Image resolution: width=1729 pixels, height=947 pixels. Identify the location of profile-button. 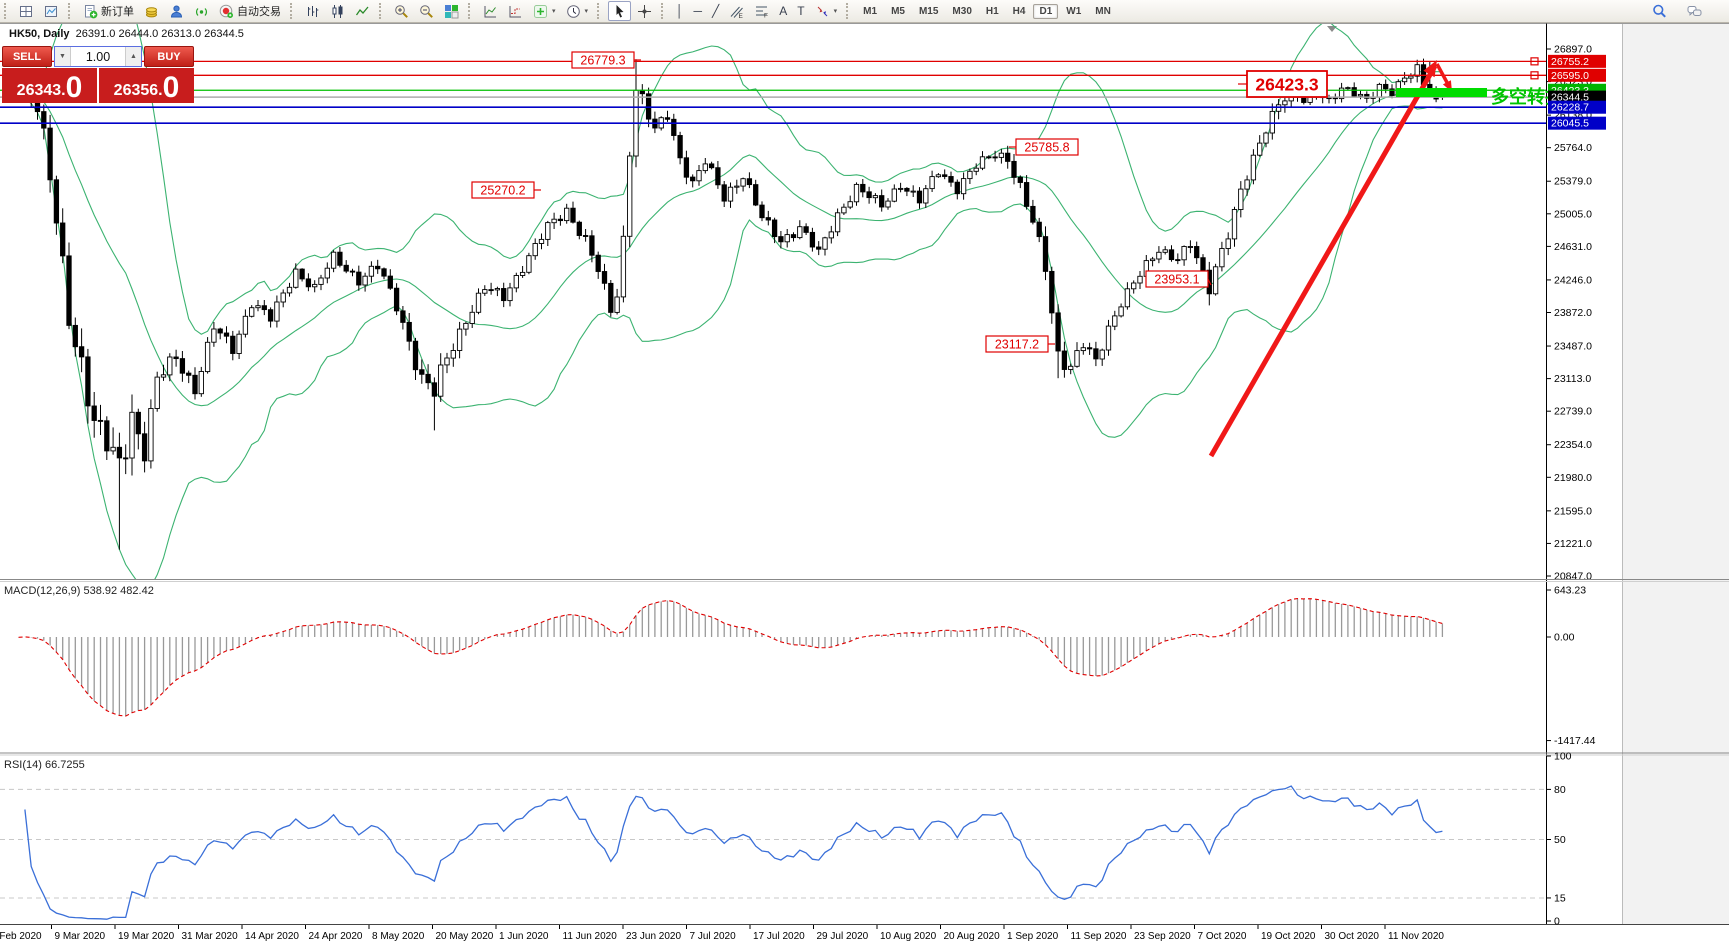
(176, 11).